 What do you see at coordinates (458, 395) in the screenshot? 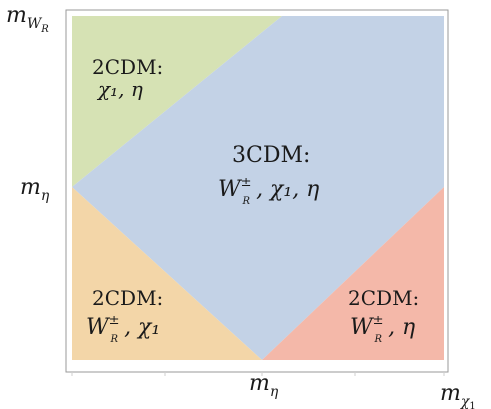
I see `x-right-axis-label: mχ1` at bounding box center [458, 395].